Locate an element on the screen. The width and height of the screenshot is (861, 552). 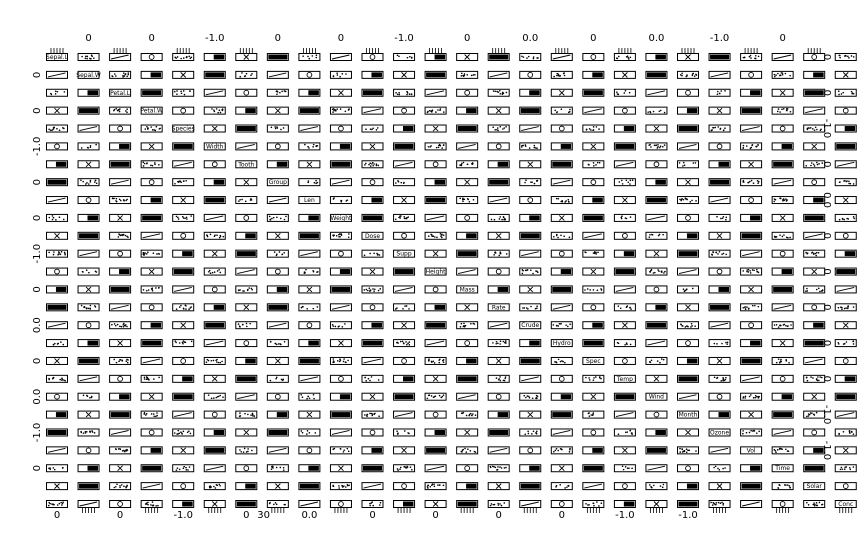
top-axis-ticks is located at coordinates (436, 50).